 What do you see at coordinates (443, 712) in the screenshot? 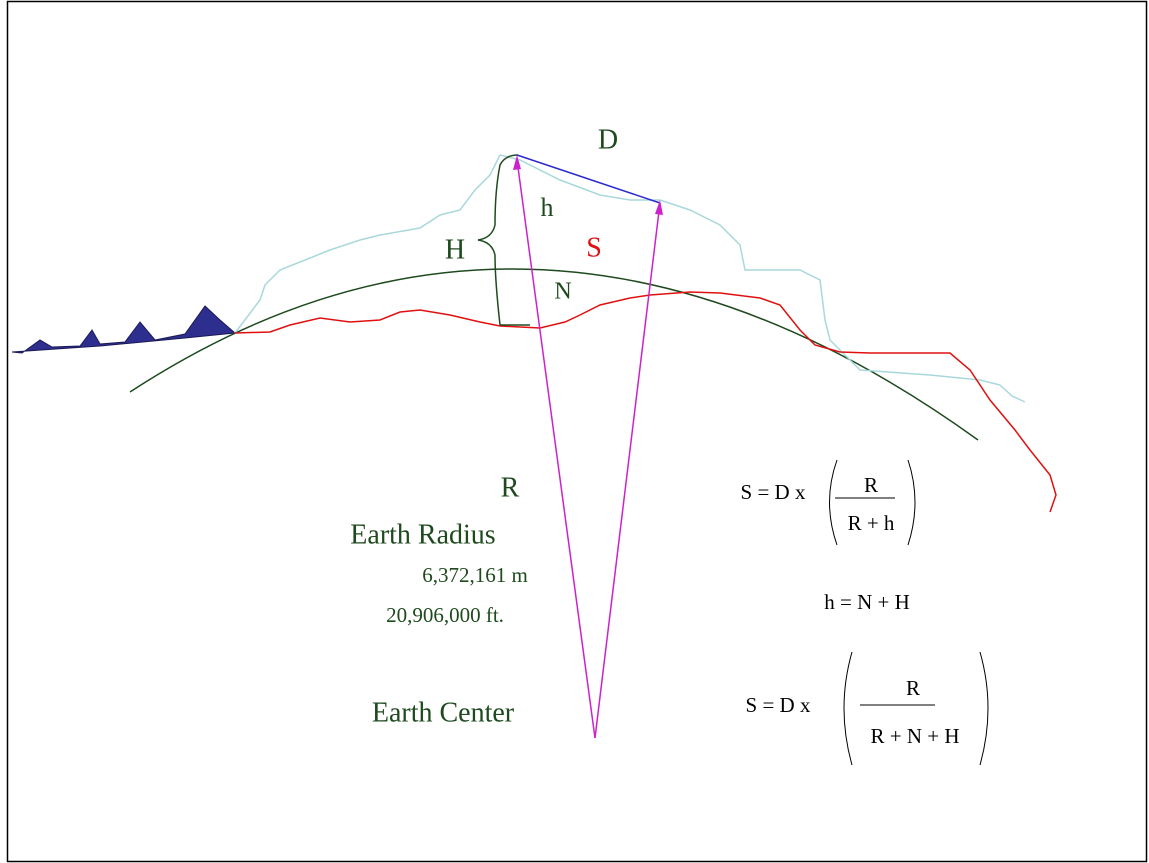
I see `center-label: Earth Center` at bounding box center [443, 712].